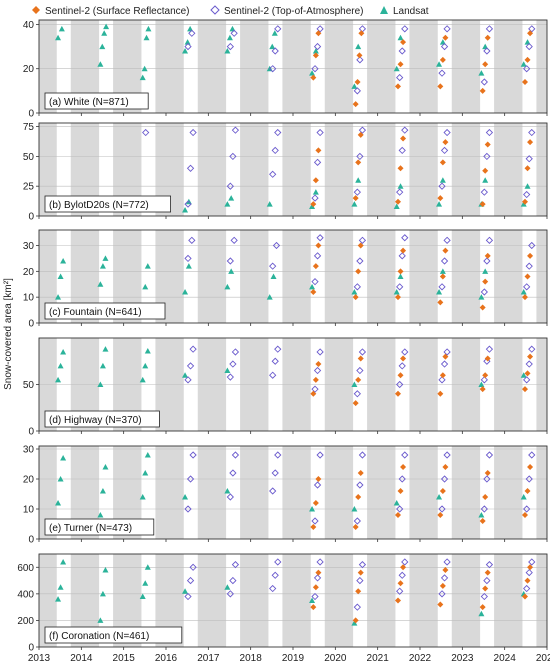 The image size is (550, 668). Describe the element at coordinates (31, 540) in the screenshot. I see `y-tick-label: 0` at that location.